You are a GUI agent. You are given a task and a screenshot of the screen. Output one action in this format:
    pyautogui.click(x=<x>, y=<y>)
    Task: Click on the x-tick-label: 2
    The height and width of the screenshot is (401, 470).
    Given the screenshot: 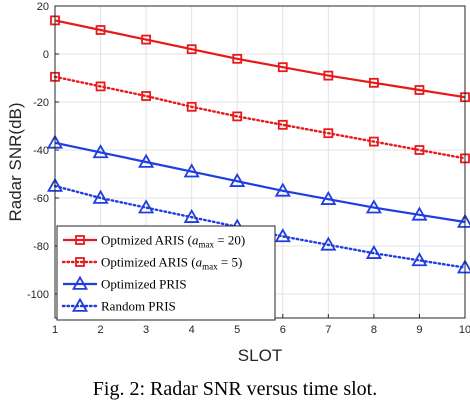 What is the action you would take?
    pyautogui.click(x=100, y=330)
    